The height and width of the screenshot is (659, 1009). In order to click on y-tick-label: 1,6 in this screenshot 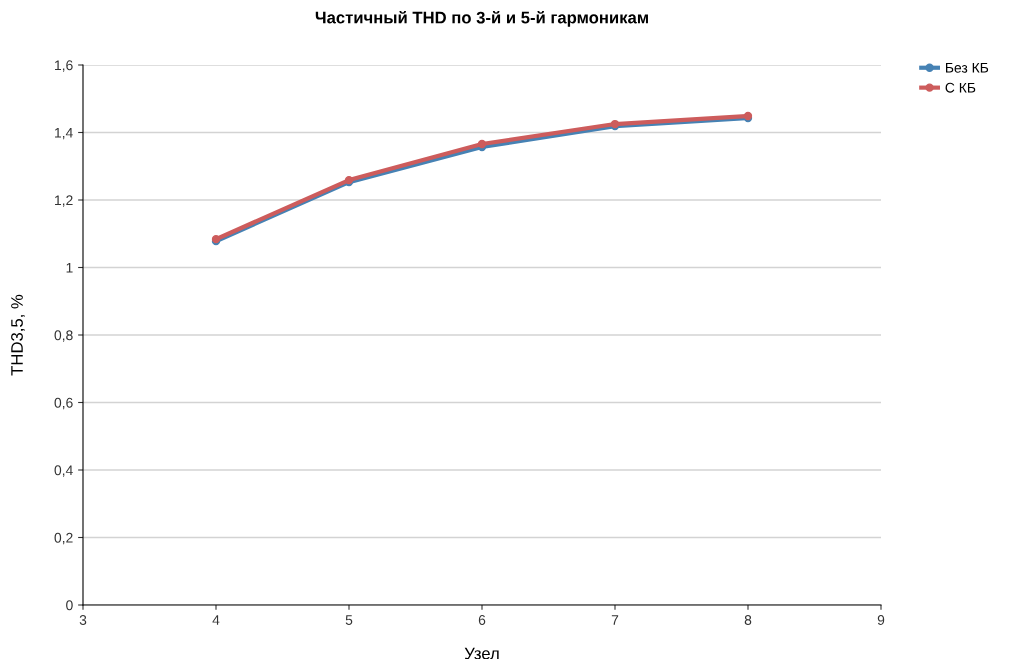, I will do `click(64, 66)`.